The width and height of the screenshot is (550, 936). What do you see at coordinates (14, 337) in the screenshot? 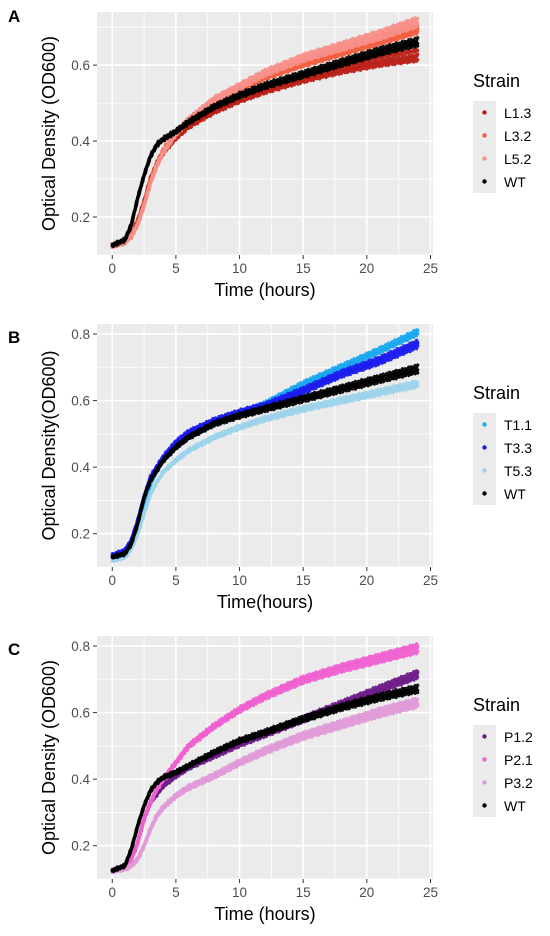
I see `panel-letter: B` at bounding box center [14, 337].